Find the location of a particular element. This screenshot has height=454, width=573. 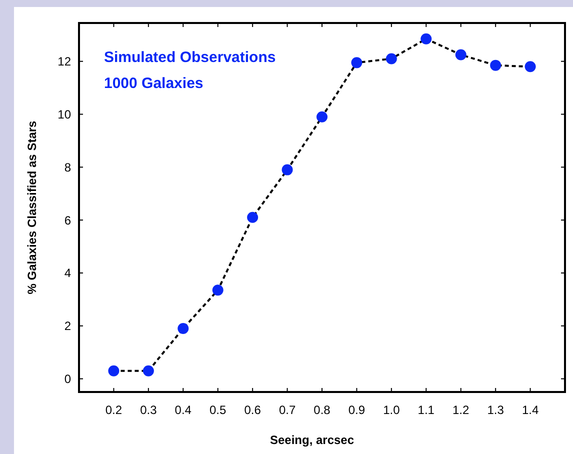

annotation: 1000 Galaxies is located at coordinates (154, 83).